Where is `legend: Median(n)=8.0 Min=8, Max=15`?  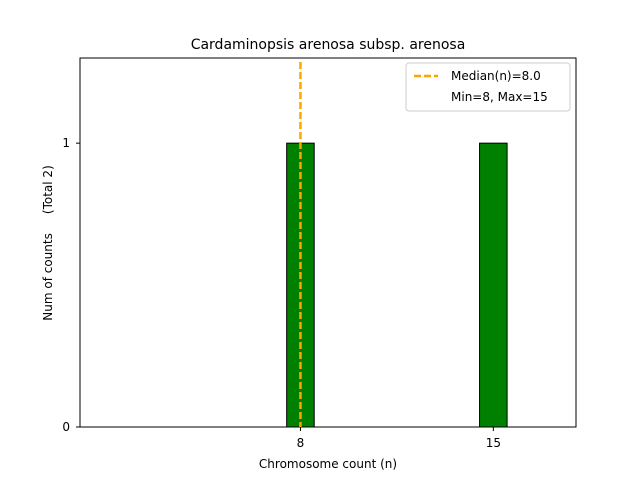 legend: Median(n)=8.0 Min=8, Max=15 is located at coordinates (488, 87).